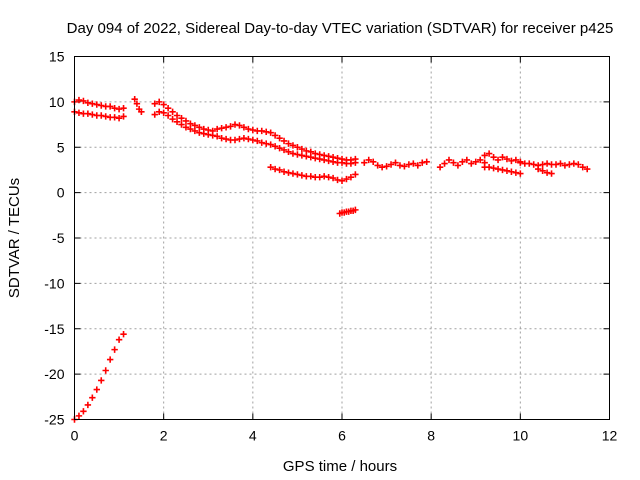  What do you see at coordinates (54, 283) in the screenshot?
I see `y-tick-label: -10` at bounding box center [54, 283].